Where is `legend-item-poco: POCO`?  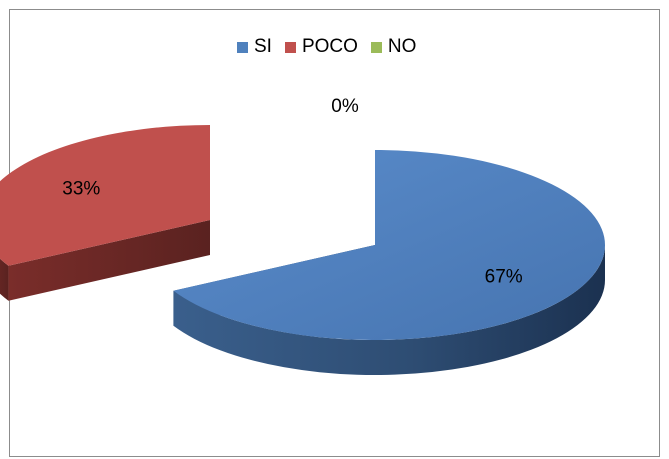
legend-item-poco: POCO is located at coordinates (321, 47).